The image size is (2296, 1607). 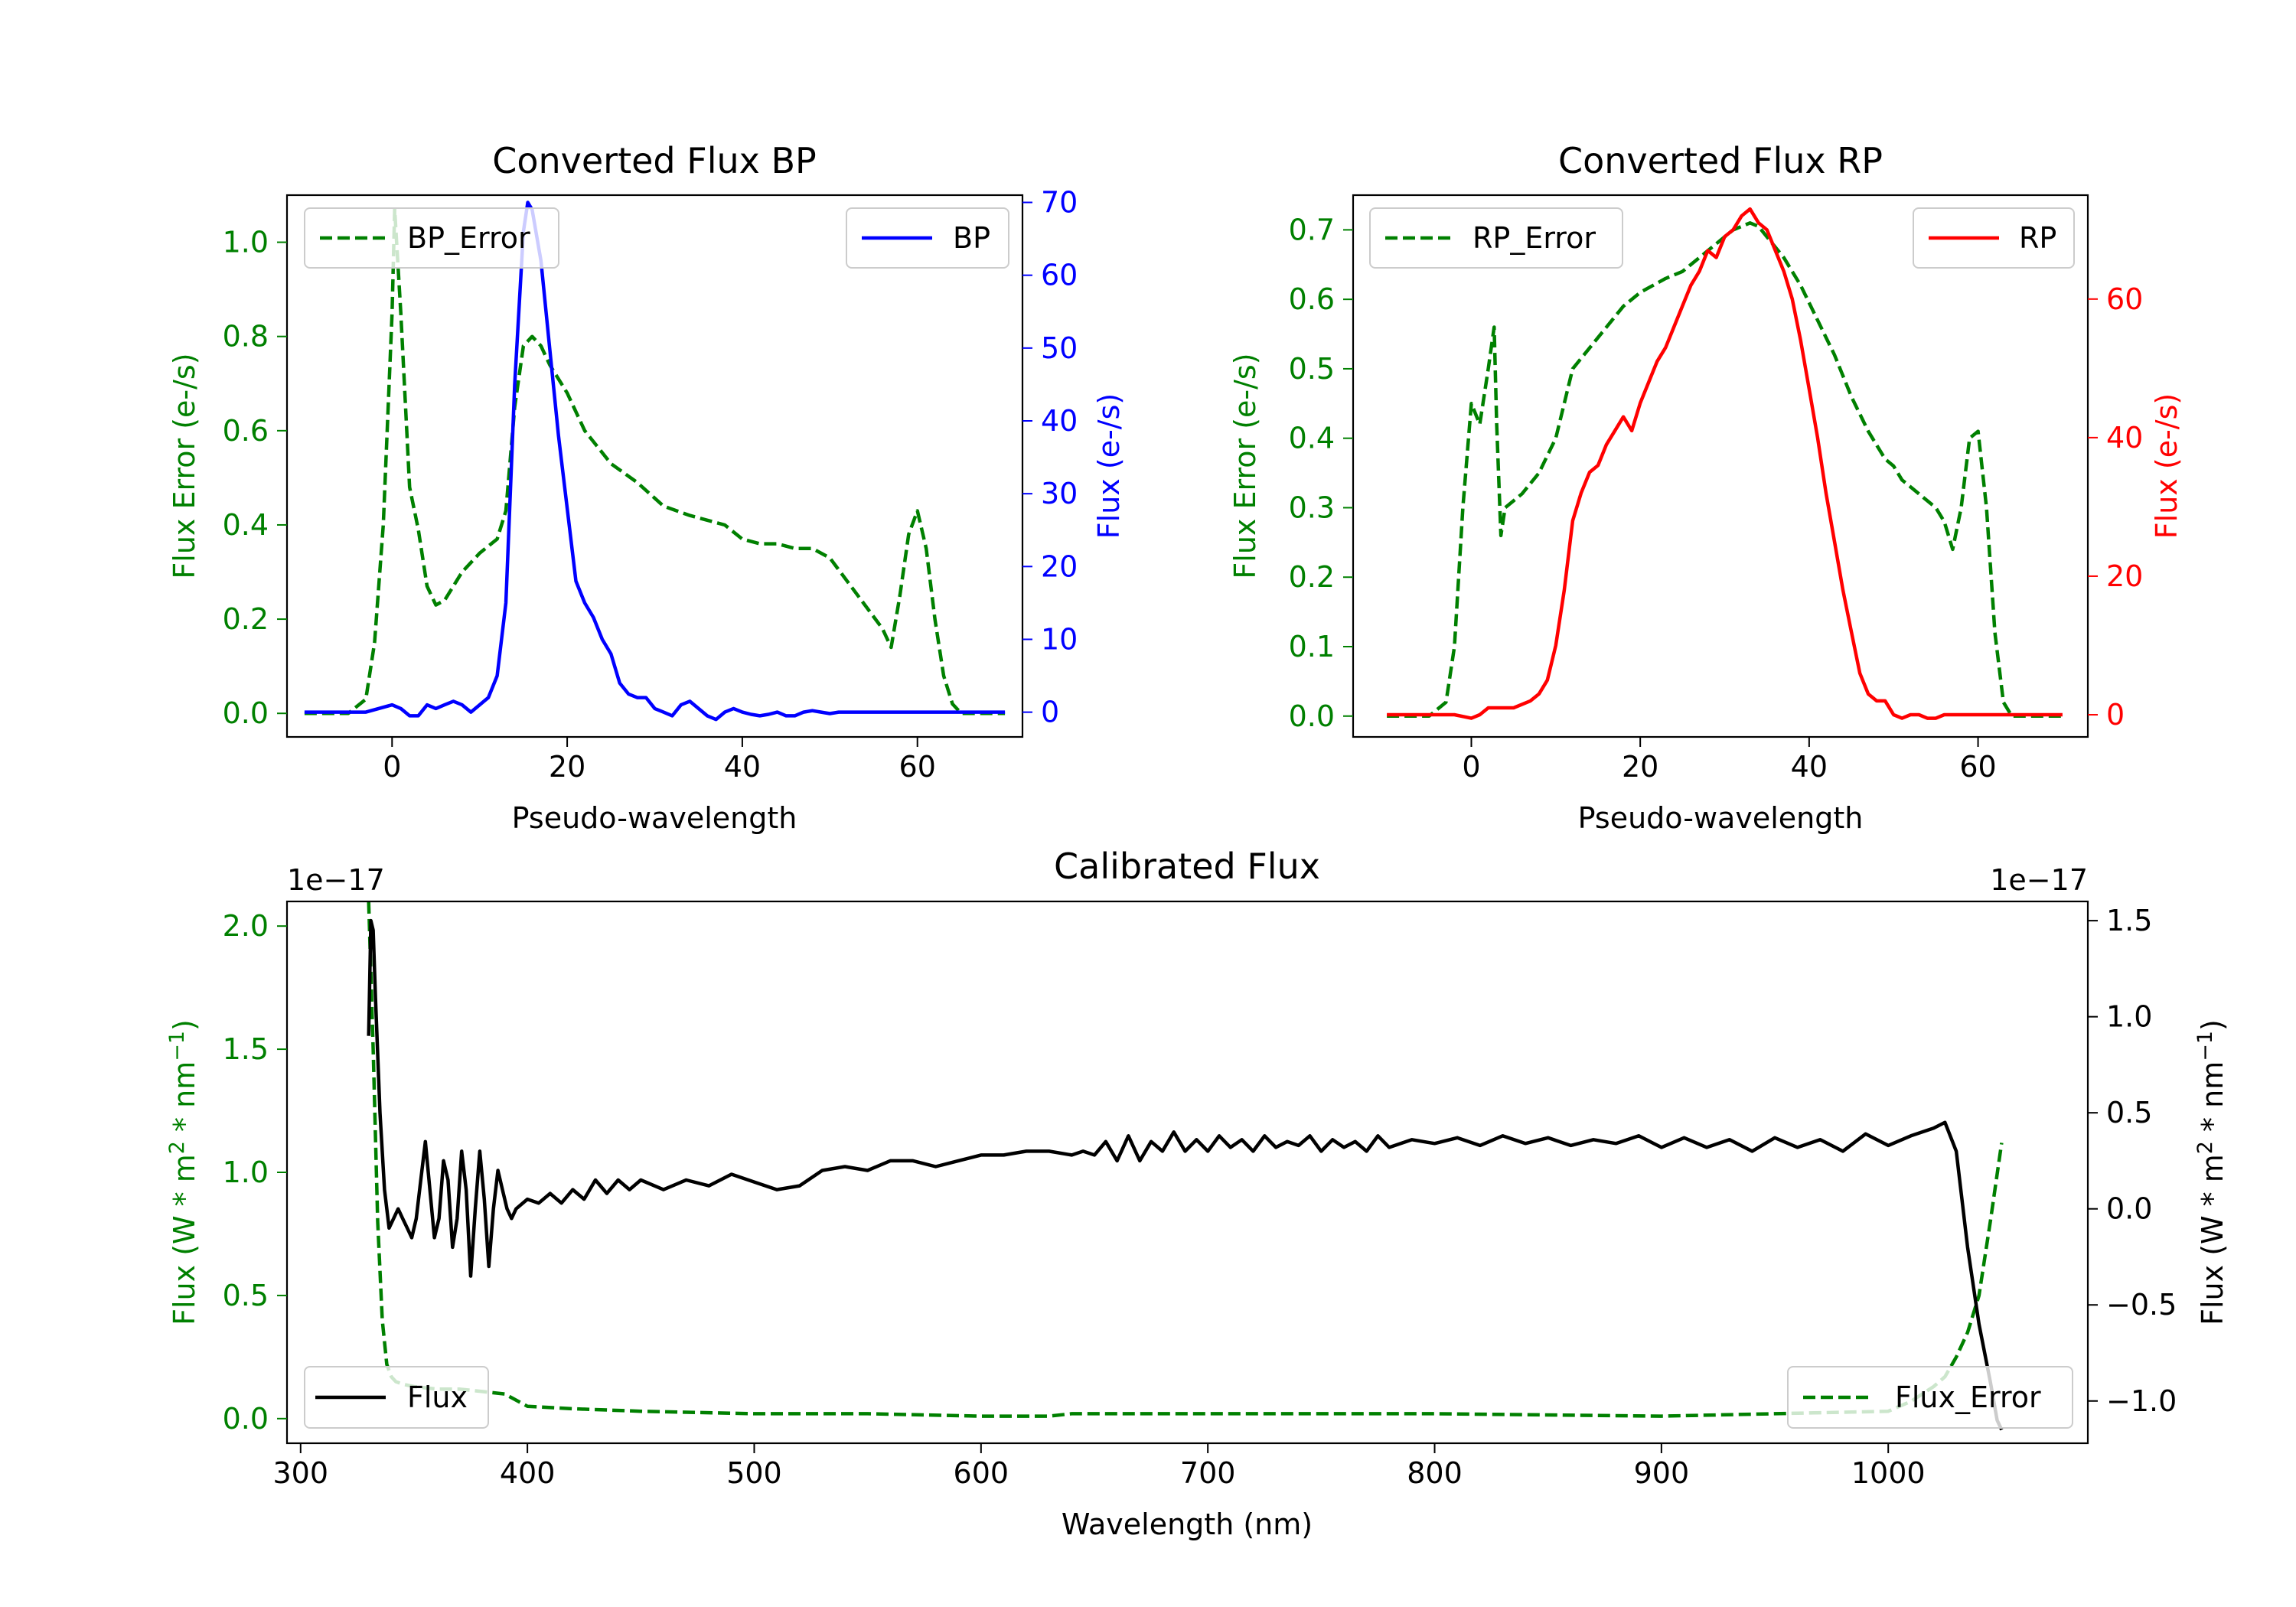 I want to click on cal-x-tick-label: 800, so click(x=1435, y=1473).